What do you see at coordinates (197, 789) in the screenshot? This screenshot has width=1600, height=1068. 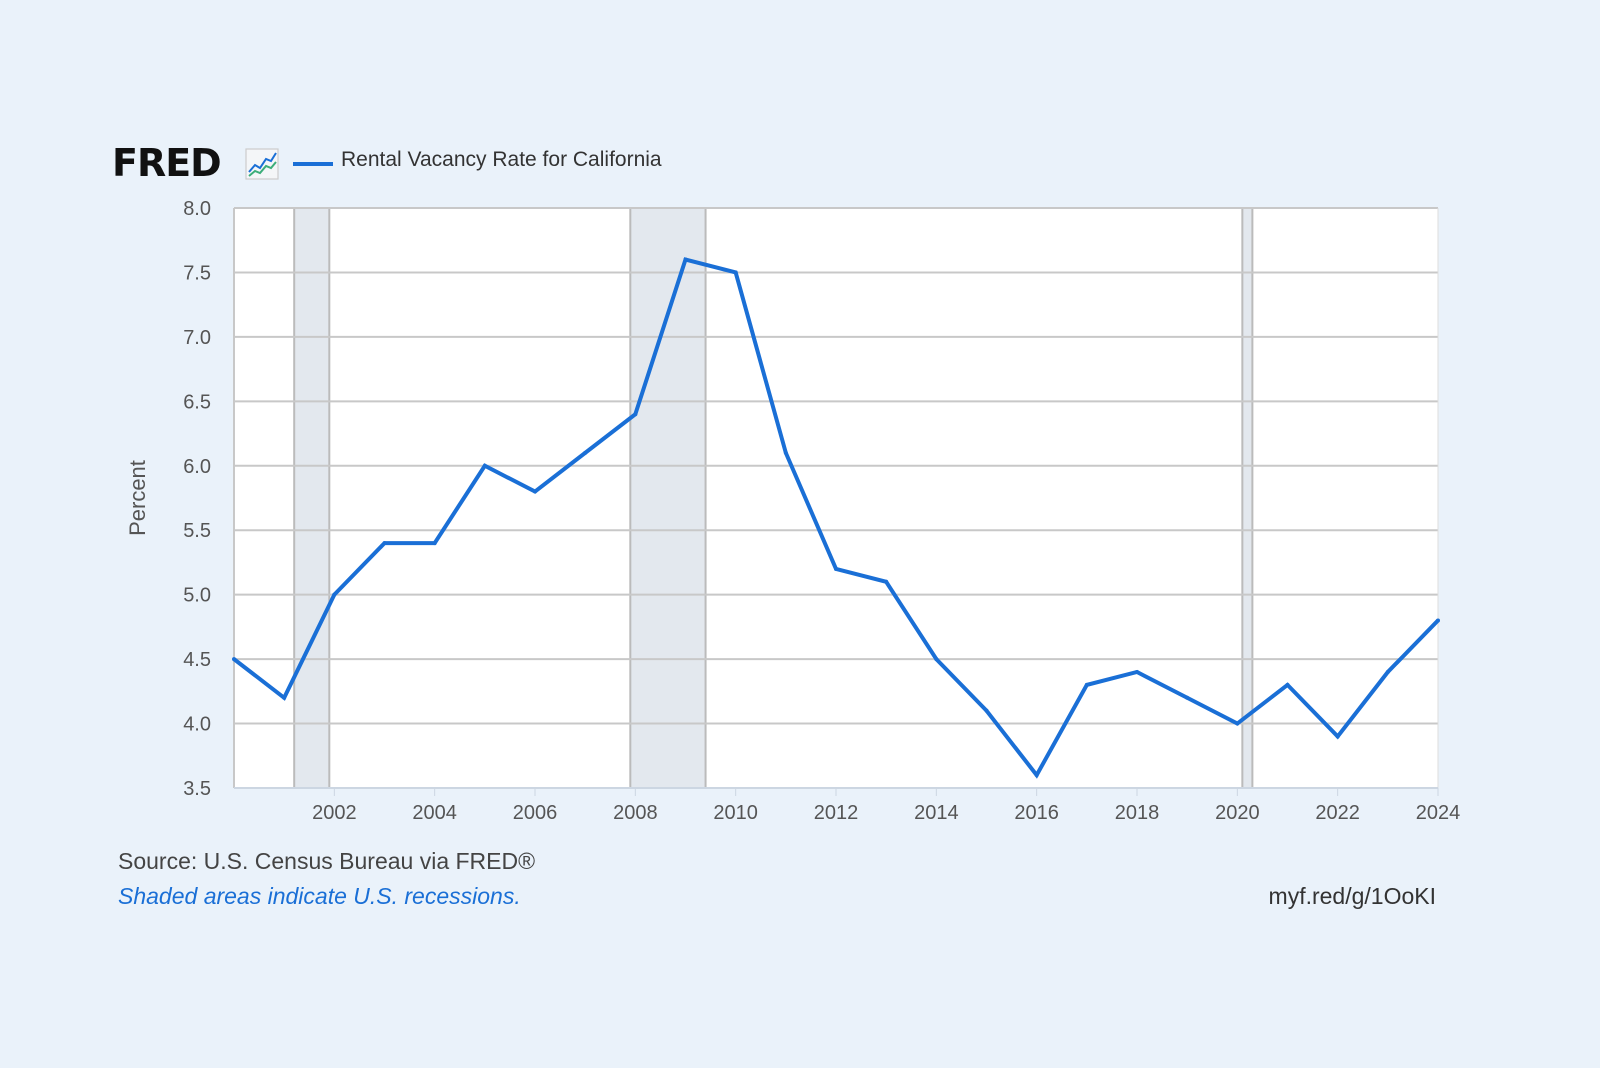 I see `y-tick-label: 3.5` at bounding box center [197, 789].